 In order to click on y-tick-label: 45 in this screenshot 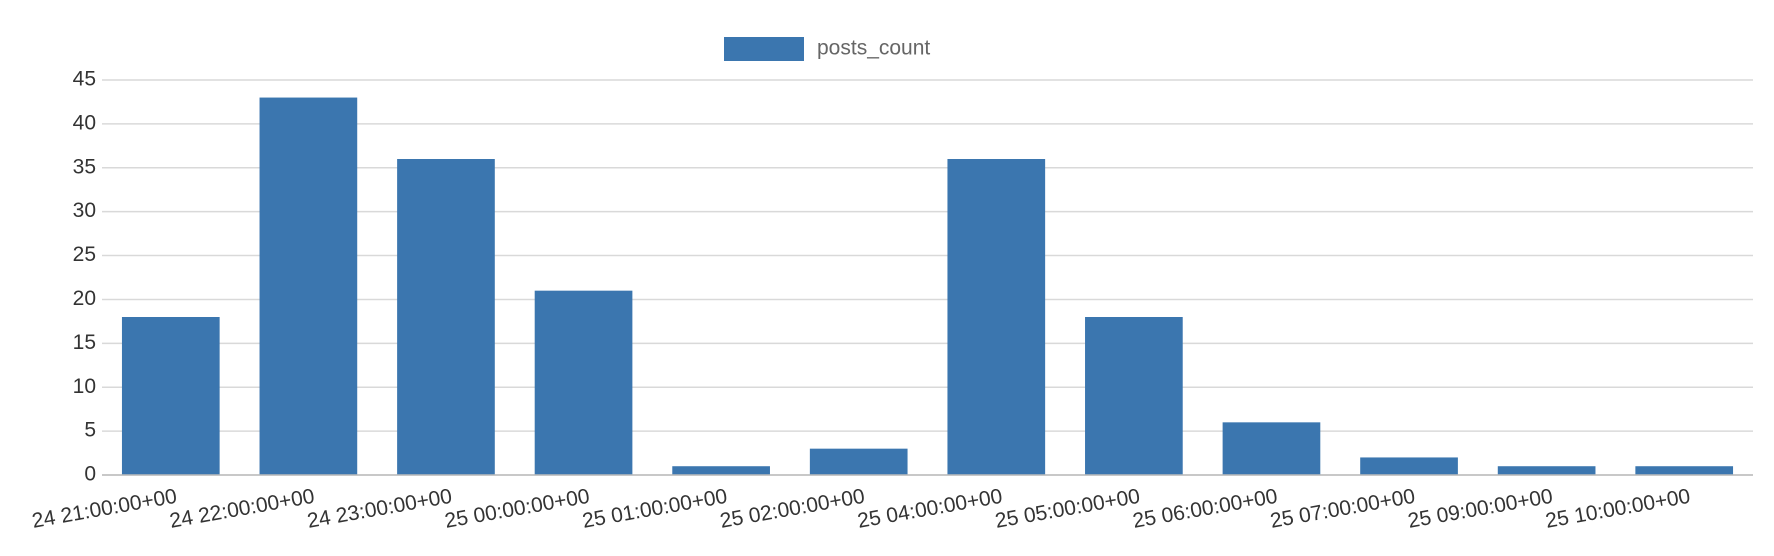, I will do `click(84, 79)`.